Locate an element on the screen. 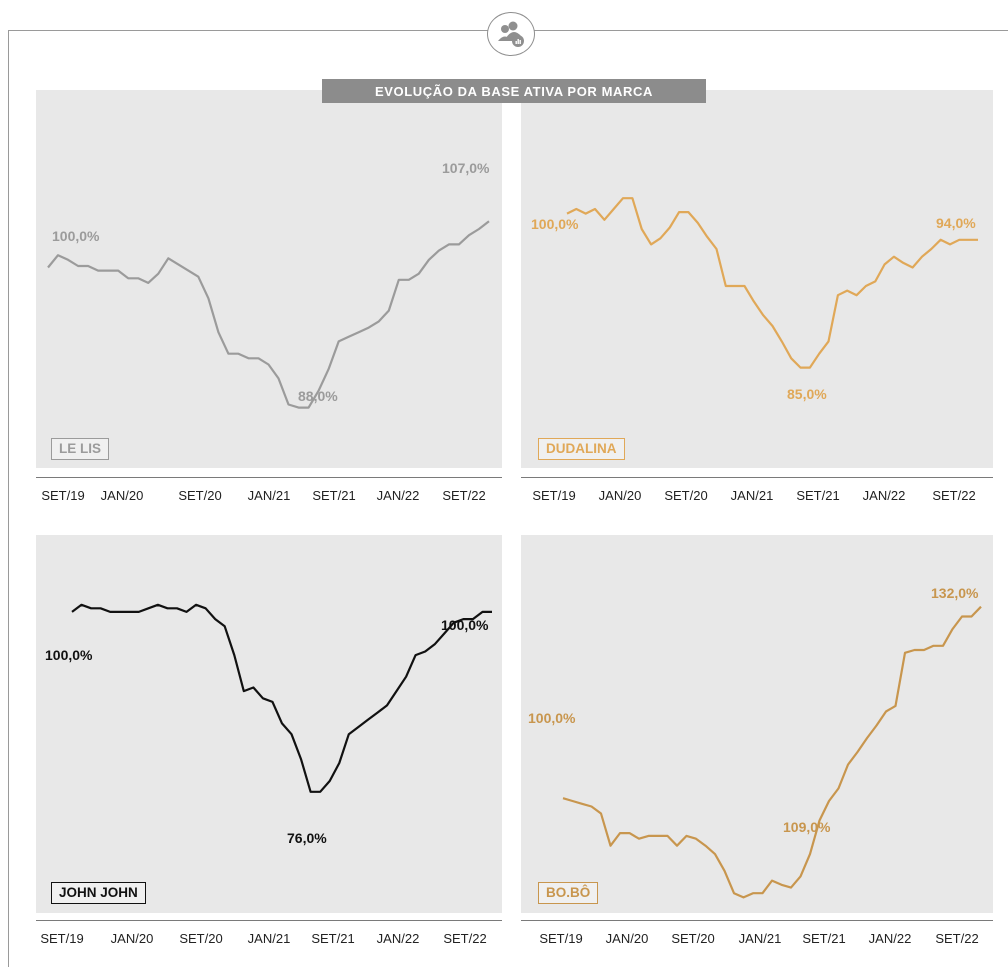 Image resolution: width=1008 pixels, height=967 pixels. baseline-john-john is located at coordinates (269, 920).